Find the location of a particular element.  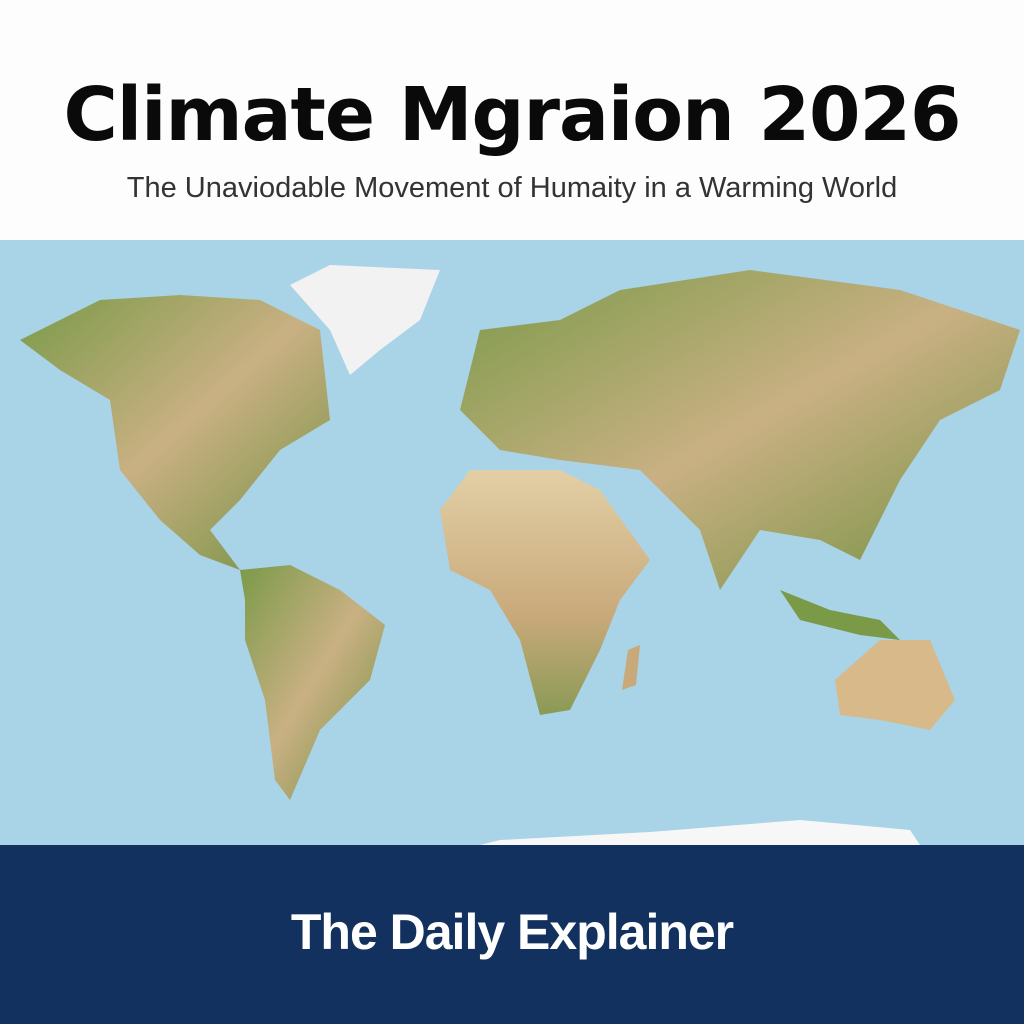

australia is located at coordinates (895, 685).